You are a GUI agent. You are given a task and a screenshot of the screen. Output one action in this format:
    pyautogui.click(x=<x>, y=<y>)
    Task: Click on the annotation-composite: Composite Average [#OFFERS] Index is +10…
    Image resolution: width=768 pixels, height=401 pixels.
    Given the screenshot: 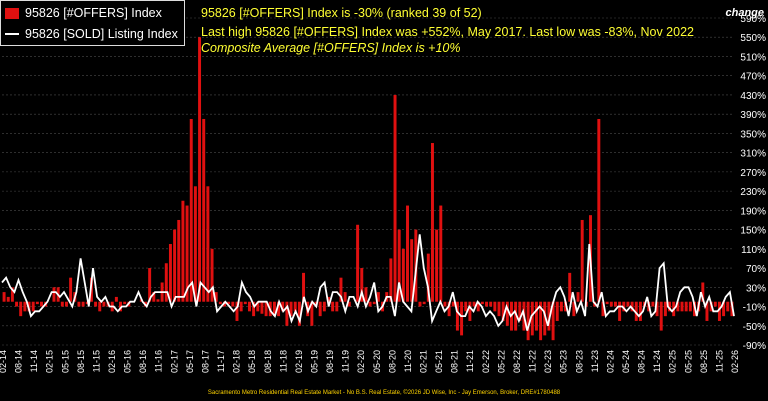 What is the action you would take?
    pyautogui.click(x=331, y=48)
    